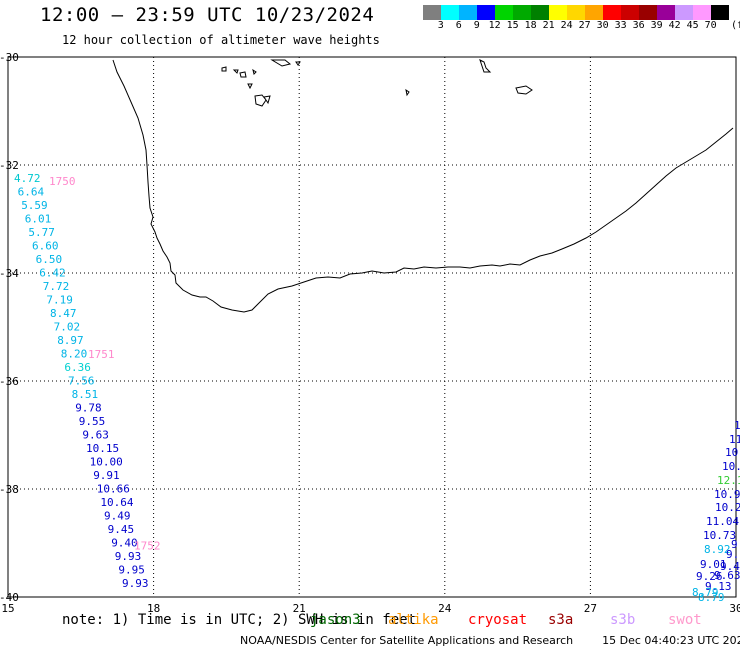  What do you see at coordinates (9, 273) in the screenshot?
I see `latitude-tick-label: -34` at bounding box center [9, 273].